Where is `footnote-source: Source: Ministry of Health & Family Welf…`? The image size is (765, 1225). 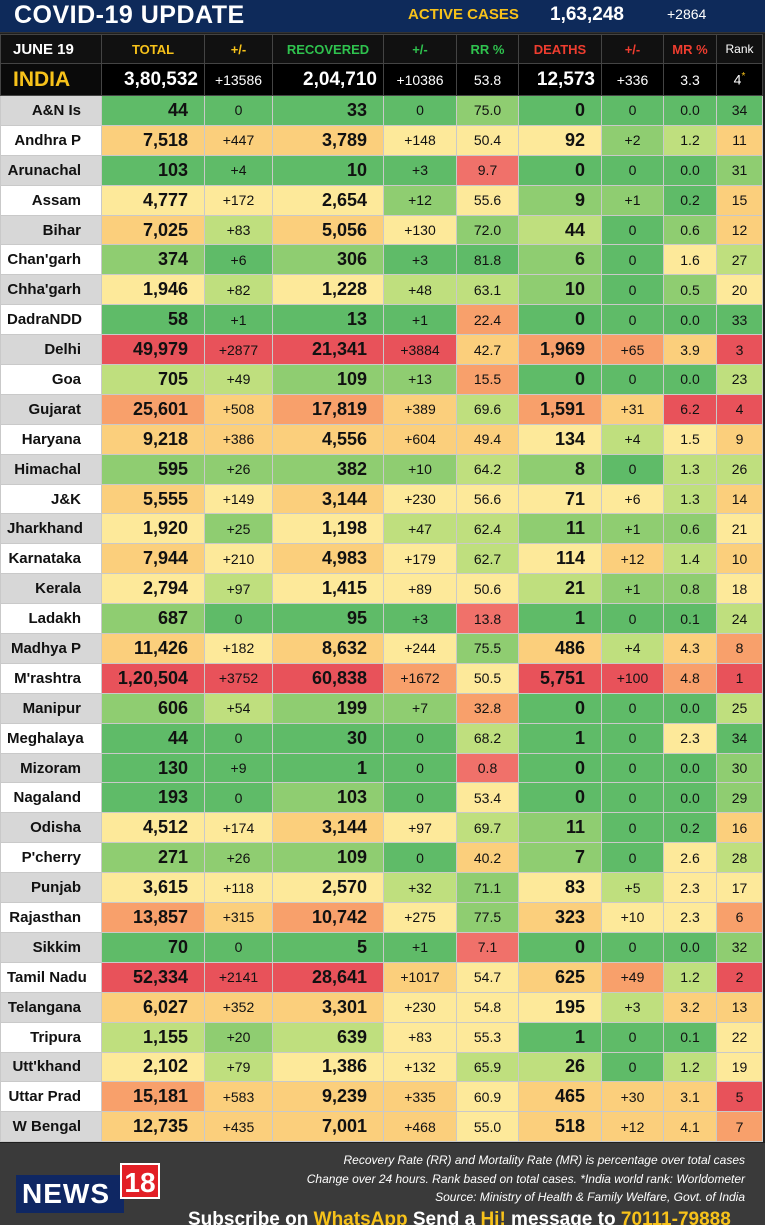
footnote-source: Source: Ministry of Health & Family Welf… is located at coordinates (590, 1197).